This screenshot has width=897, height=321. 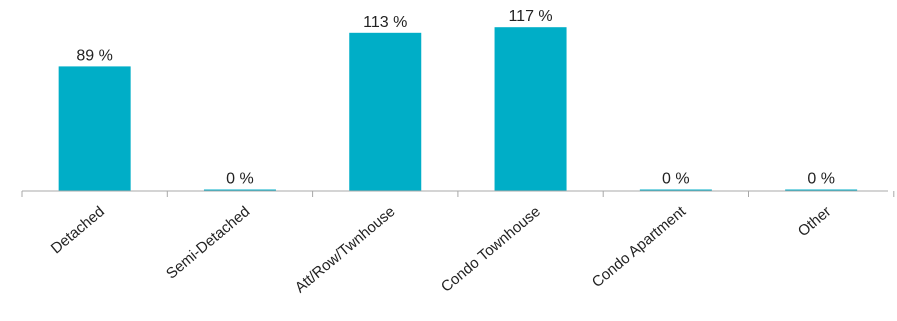 What do you see at coordinates (491, 249) in the screenshot?
I see `category-label-condo-townhouse: Condo Townhouse` at bounding box center [491, 249].